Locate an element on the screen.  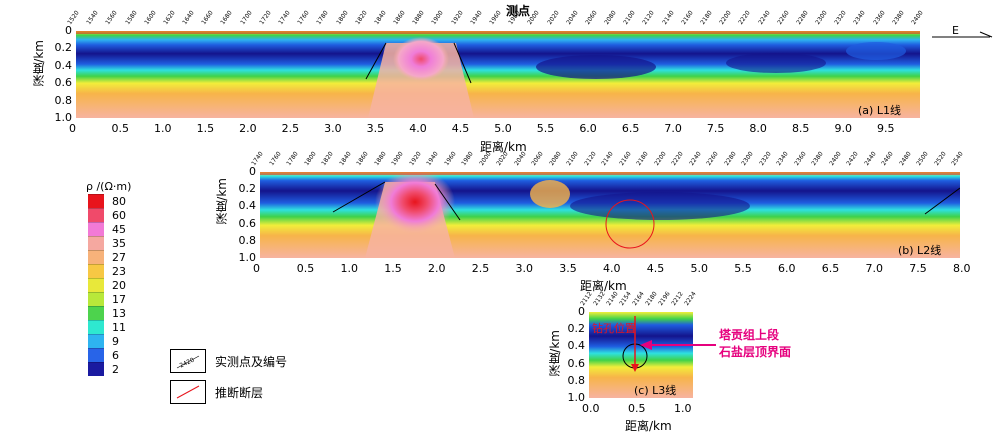
l2-station-label: 1780 is located at coordinates (292, 158).